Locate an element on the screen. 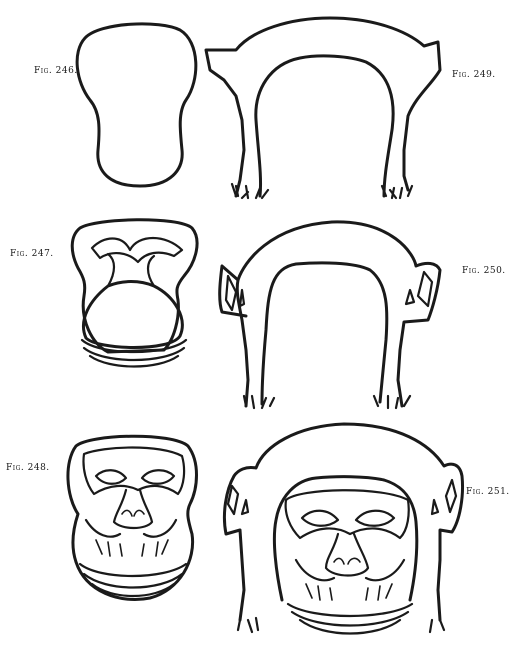 This screenshot has height=650, width=522. fig-248-label: Fig. 248. is located at coordinates (28, 468).